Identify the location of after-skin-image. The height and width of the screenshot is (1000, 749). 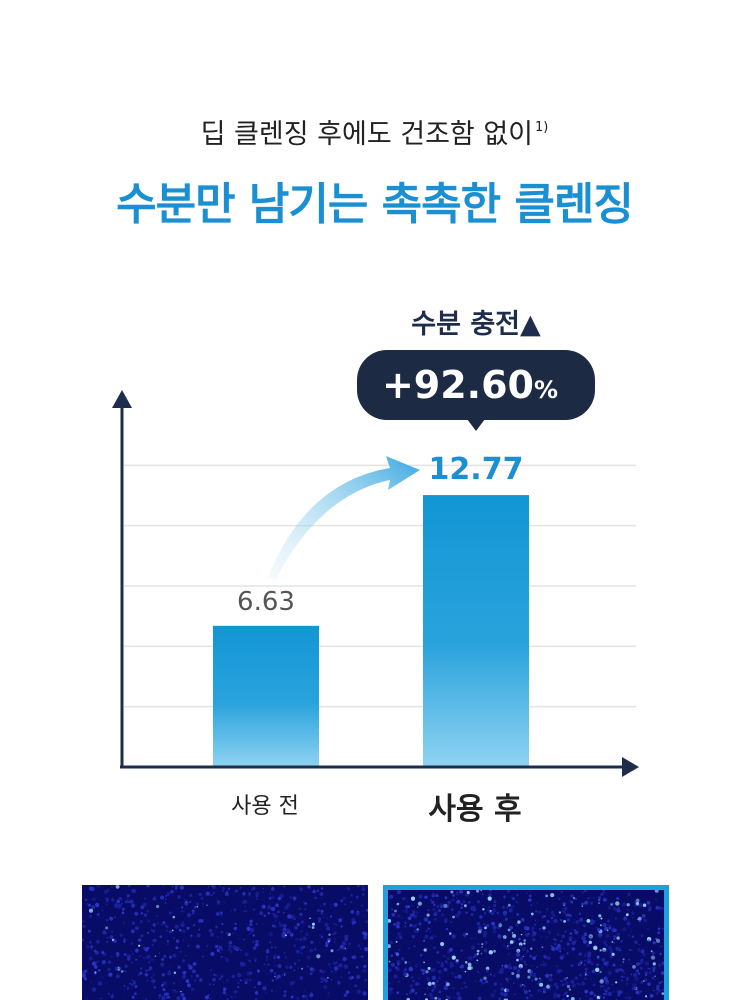
(526, 942).